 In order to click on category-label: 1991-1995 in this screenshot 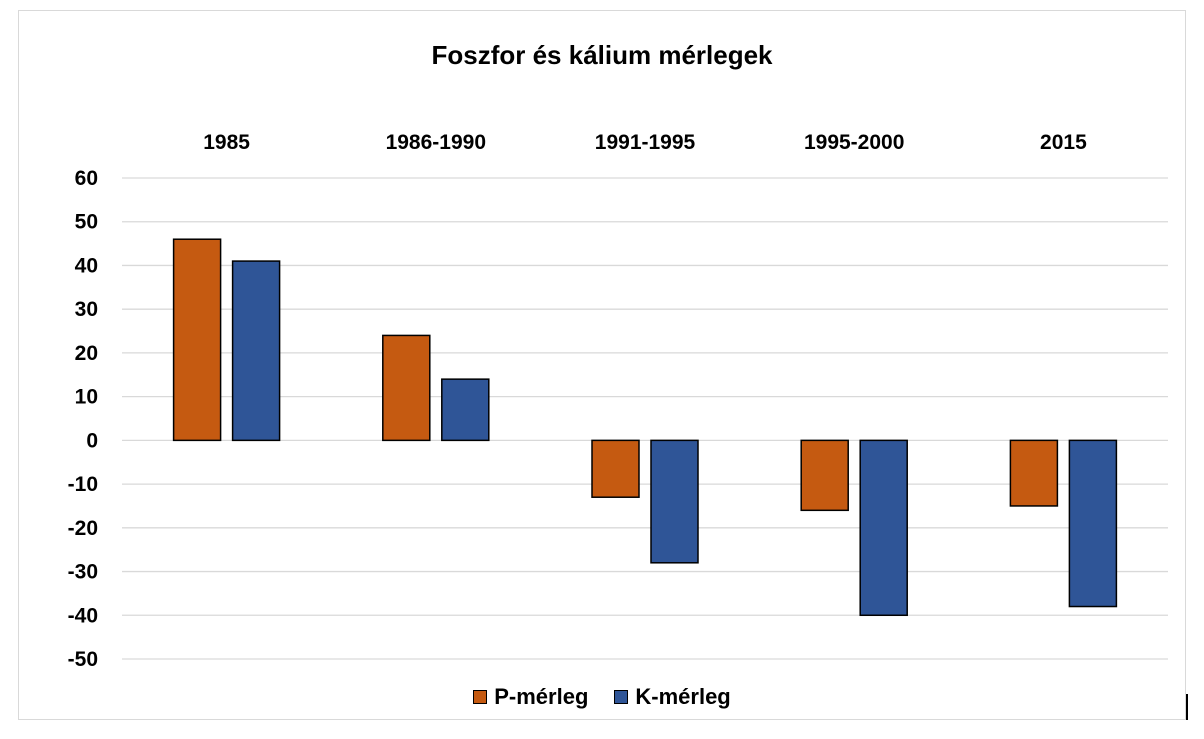, I will do `click(645, 142)`.